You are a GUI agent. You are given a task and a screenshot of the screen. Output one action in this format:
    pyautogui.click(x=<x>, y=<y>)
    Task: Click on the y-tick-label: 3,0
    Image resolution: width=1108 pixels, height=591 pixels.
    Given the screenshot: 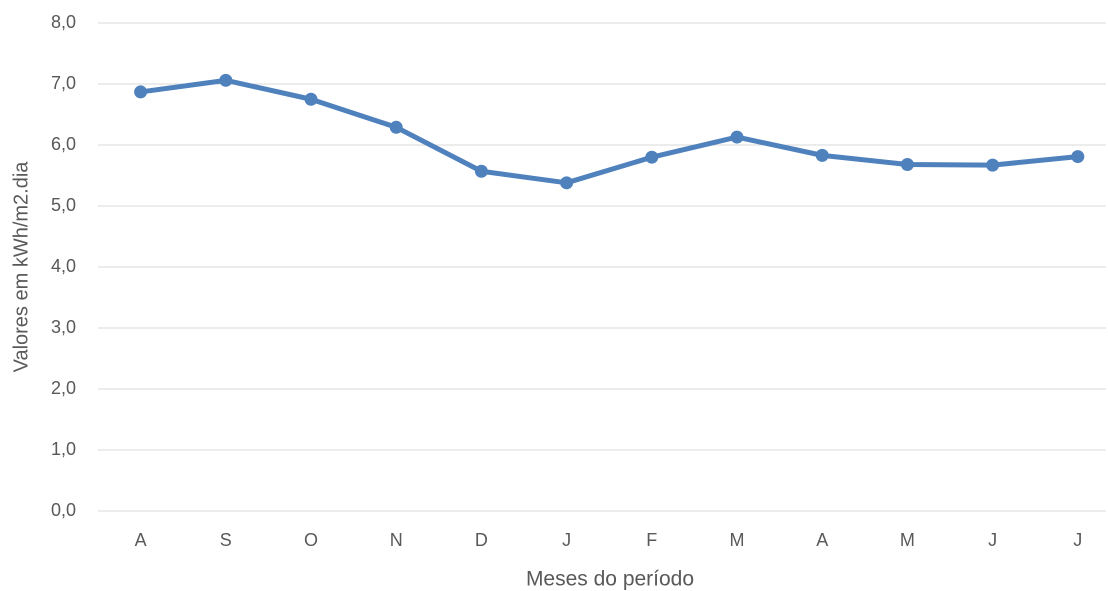 What is the action you would take?
    pyautogui.click(x=63, y=327)
    